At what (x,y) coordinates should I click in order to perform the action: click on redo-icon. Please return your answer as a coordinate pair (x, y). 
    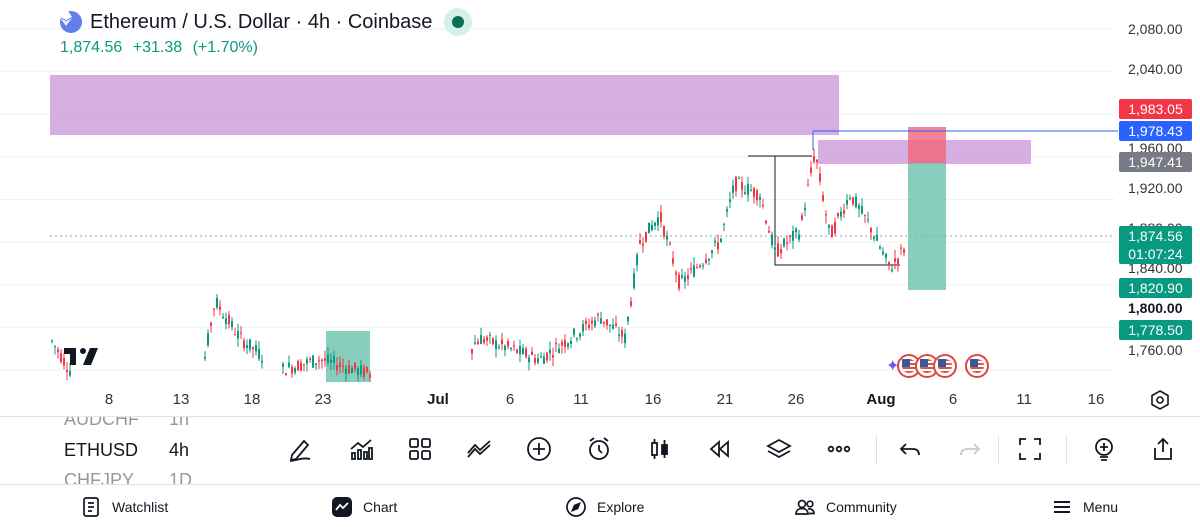
    Looking at the image, I should click on (970, 449).